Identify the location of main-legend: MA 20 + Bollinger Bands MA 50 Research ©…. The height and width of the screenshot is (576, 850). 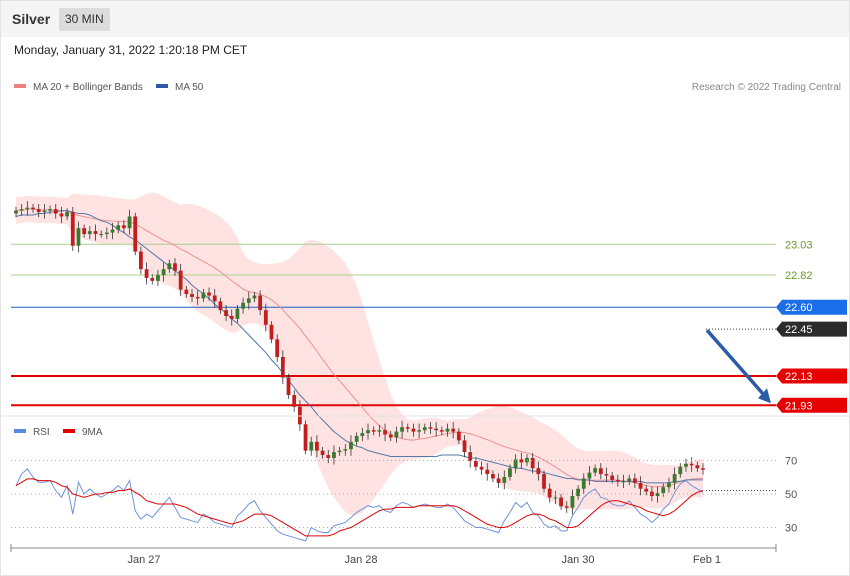
(427, 87).